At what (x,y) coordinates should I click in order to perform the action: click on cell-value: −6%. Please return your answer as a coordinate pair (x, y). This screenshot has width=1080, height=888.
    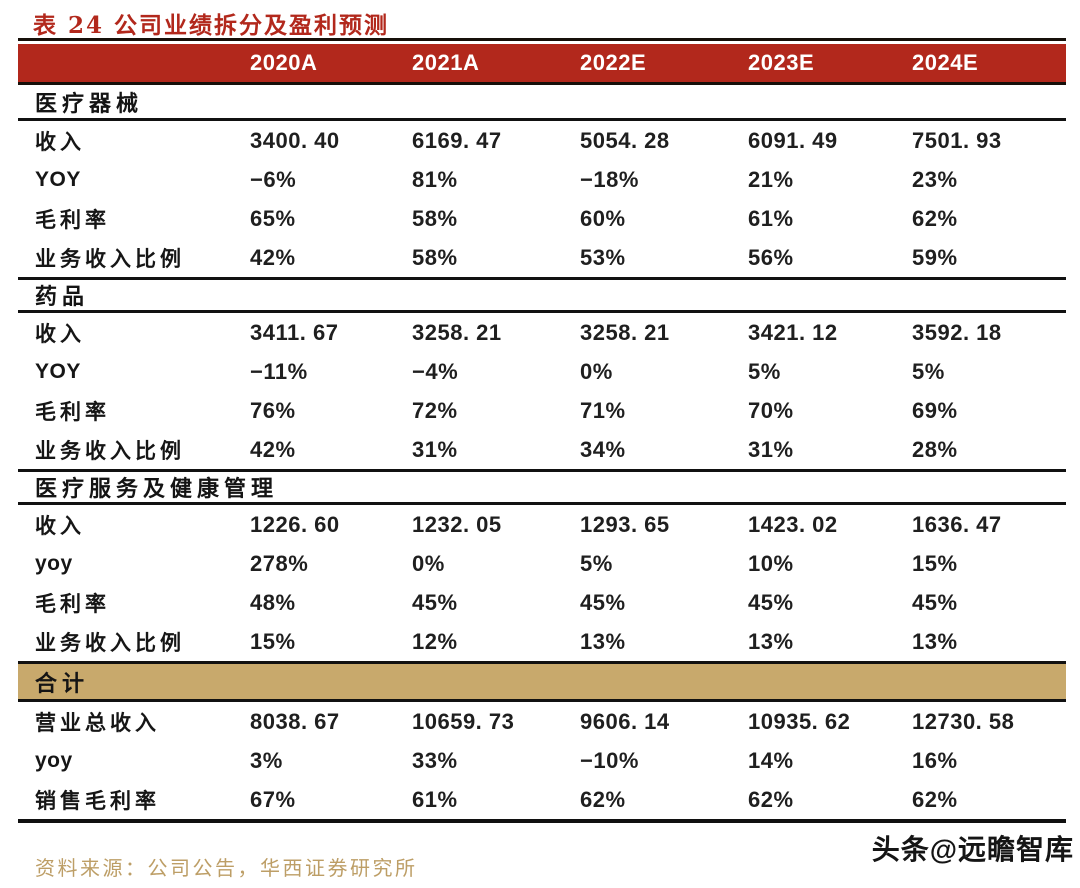
    Looking at the image, I should click on (273, 179).